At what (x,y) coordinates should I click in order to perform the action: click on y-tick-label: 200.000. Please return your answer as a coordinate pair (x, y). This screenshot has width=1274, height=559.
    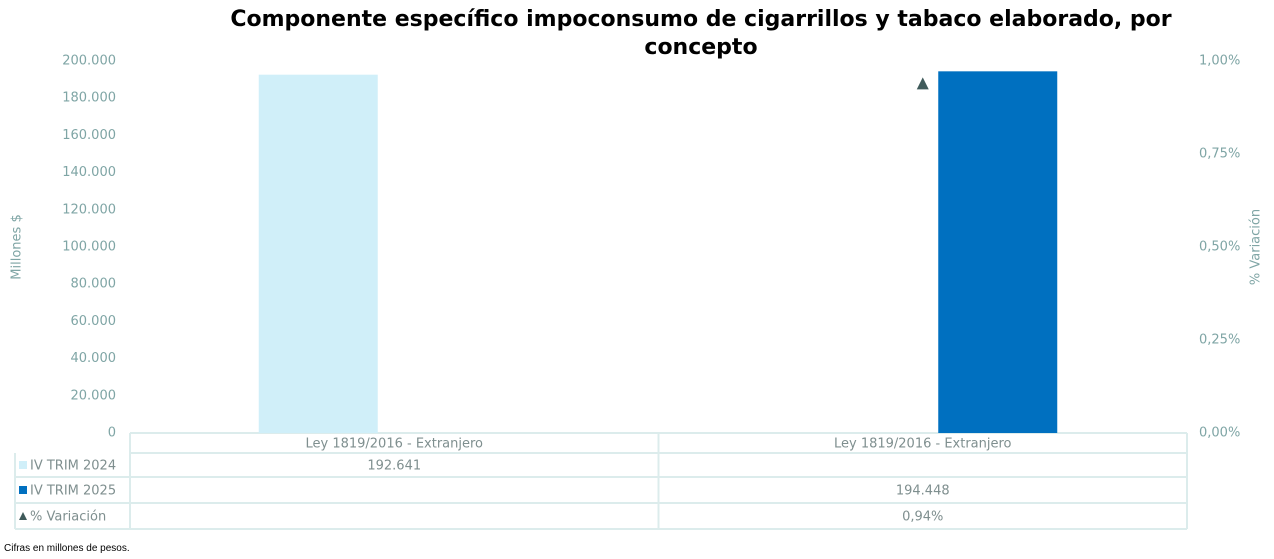
    Looking at the image, I should click on (89, 61).